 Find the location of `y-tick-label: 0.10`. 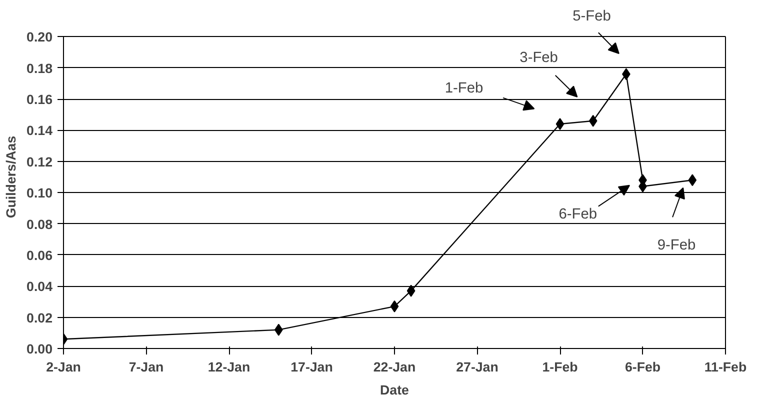

y-tick-label: 0.10 is located at coordinates (39, 193).